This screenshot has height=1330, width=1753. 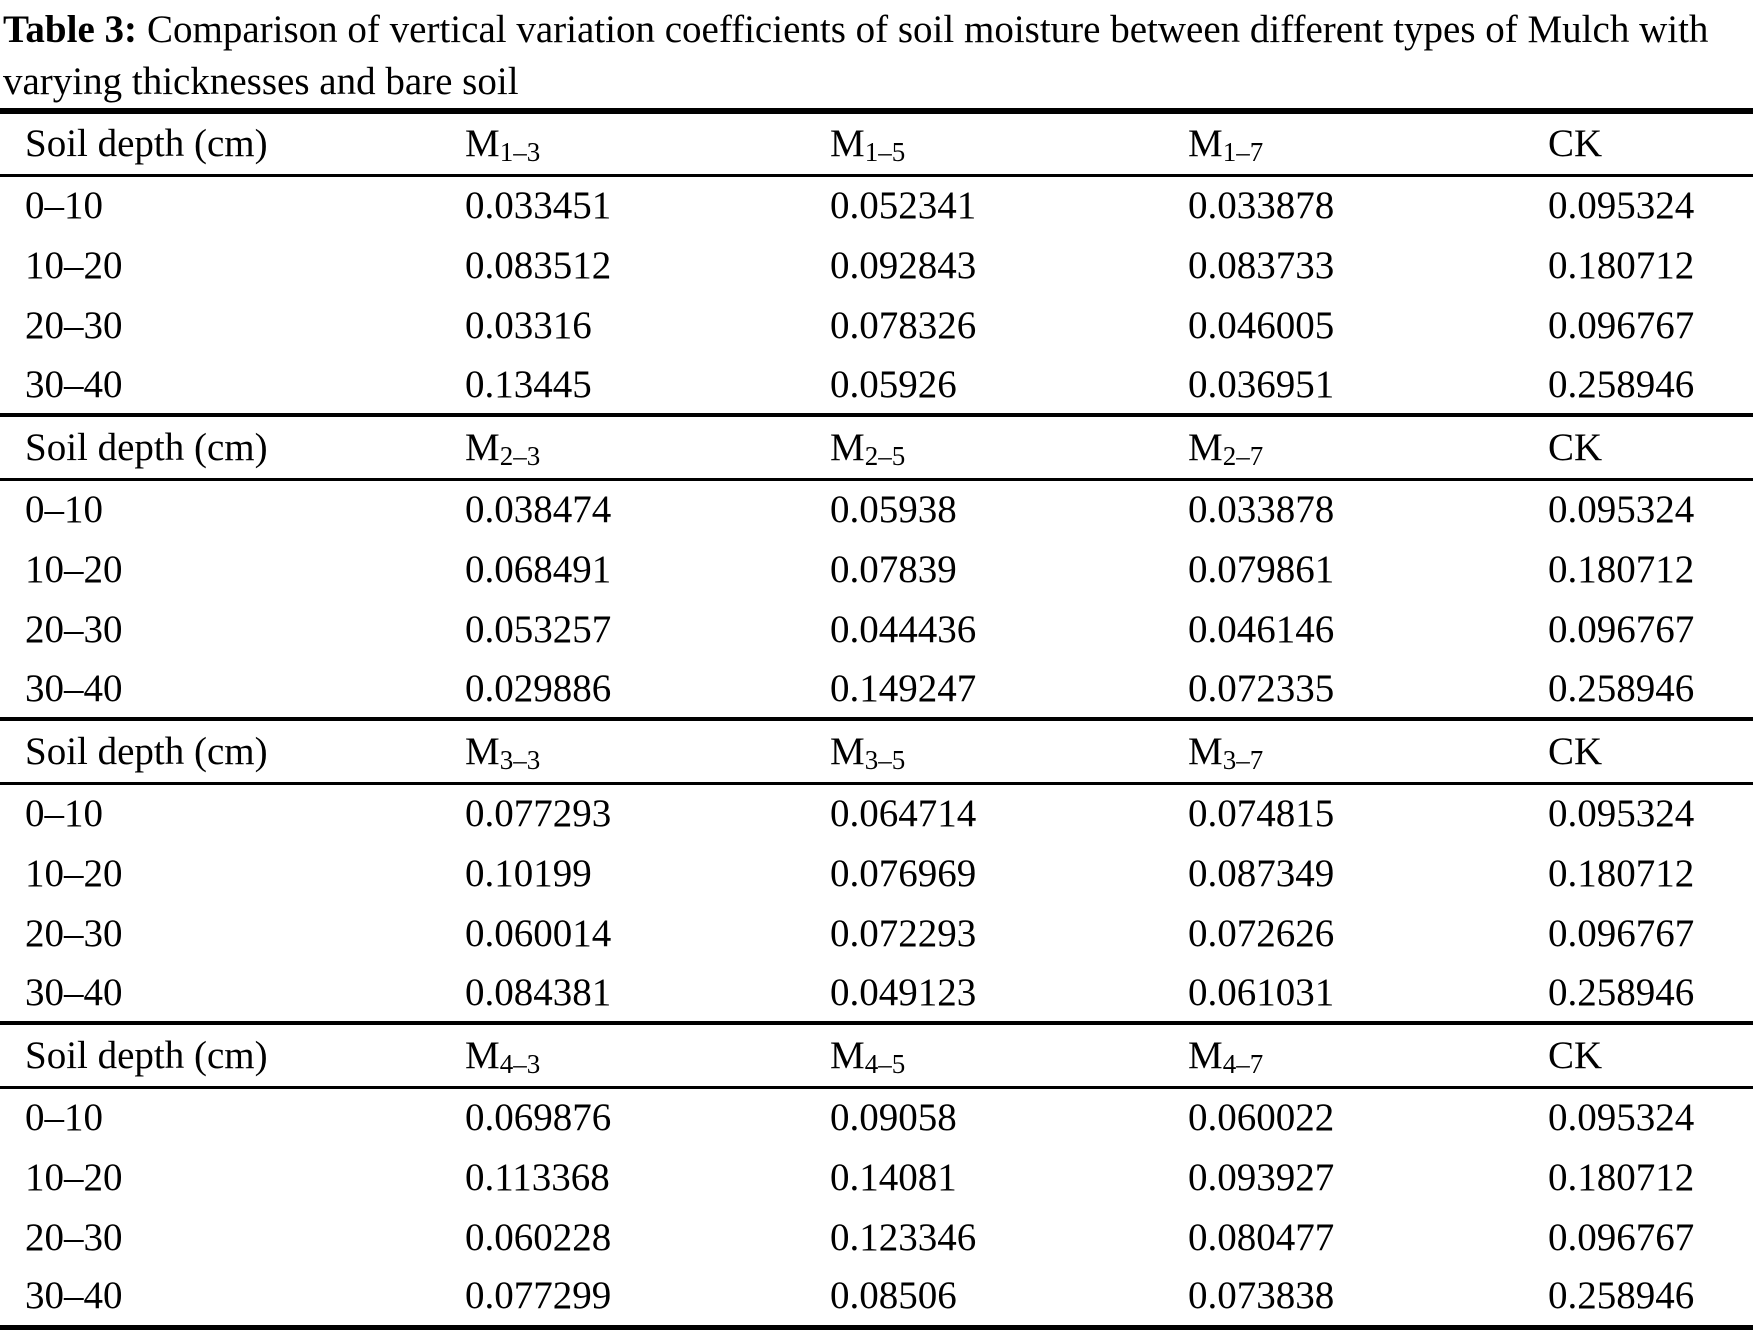 What do you see at coordinates (903, 873) in the screenshot?
I see `coefficient-value-cell: 0.076969` at bounding box center [903, 873].